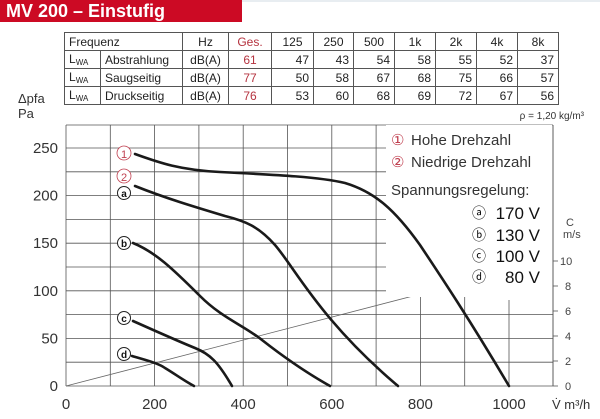 The image size is (600, 419). Describe the element at coordinates (294, 404) in the screenshot. I see `x-axis-labels: 0 200 400 600 800 1000` at that location.